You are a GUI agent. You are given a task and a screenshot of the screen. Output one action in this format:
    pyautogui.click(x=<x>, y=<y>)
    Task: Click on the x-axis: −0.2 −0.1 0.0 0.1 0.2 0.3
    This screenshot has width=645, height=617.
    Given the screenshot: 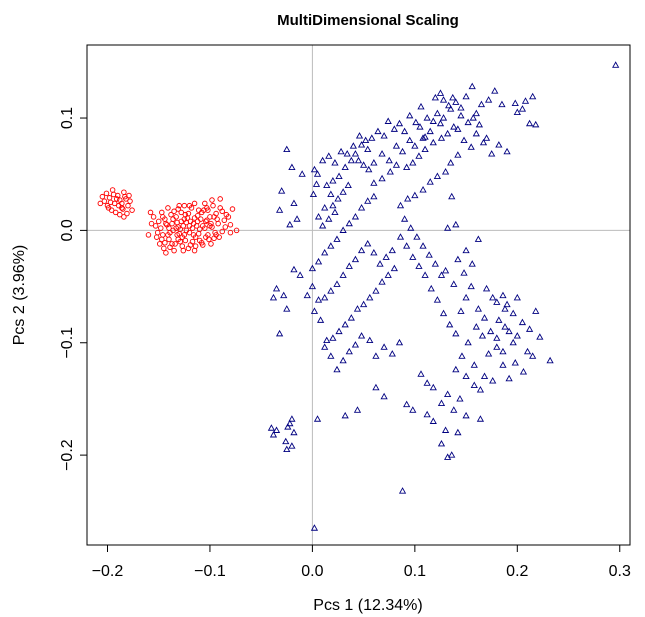 What is the action you would take?
    pyautogui.click(x=361, y=562)
    